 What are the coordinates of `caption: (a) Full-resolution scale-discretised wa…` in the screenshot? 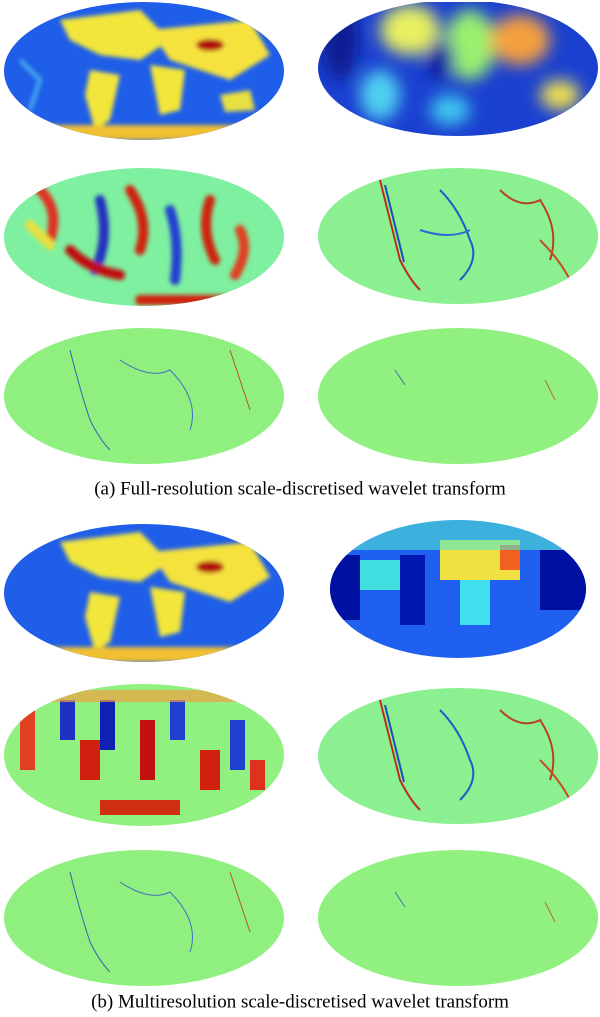 It's located at (300, 488).